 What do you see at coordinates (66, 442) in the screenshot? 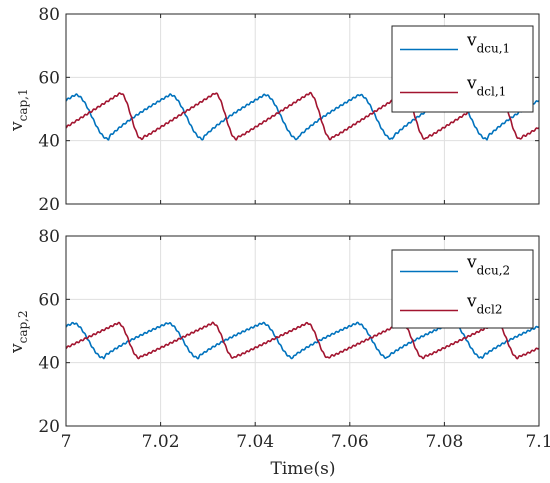
I see `x-tick-label: 7` at bounding box center [66, 442].